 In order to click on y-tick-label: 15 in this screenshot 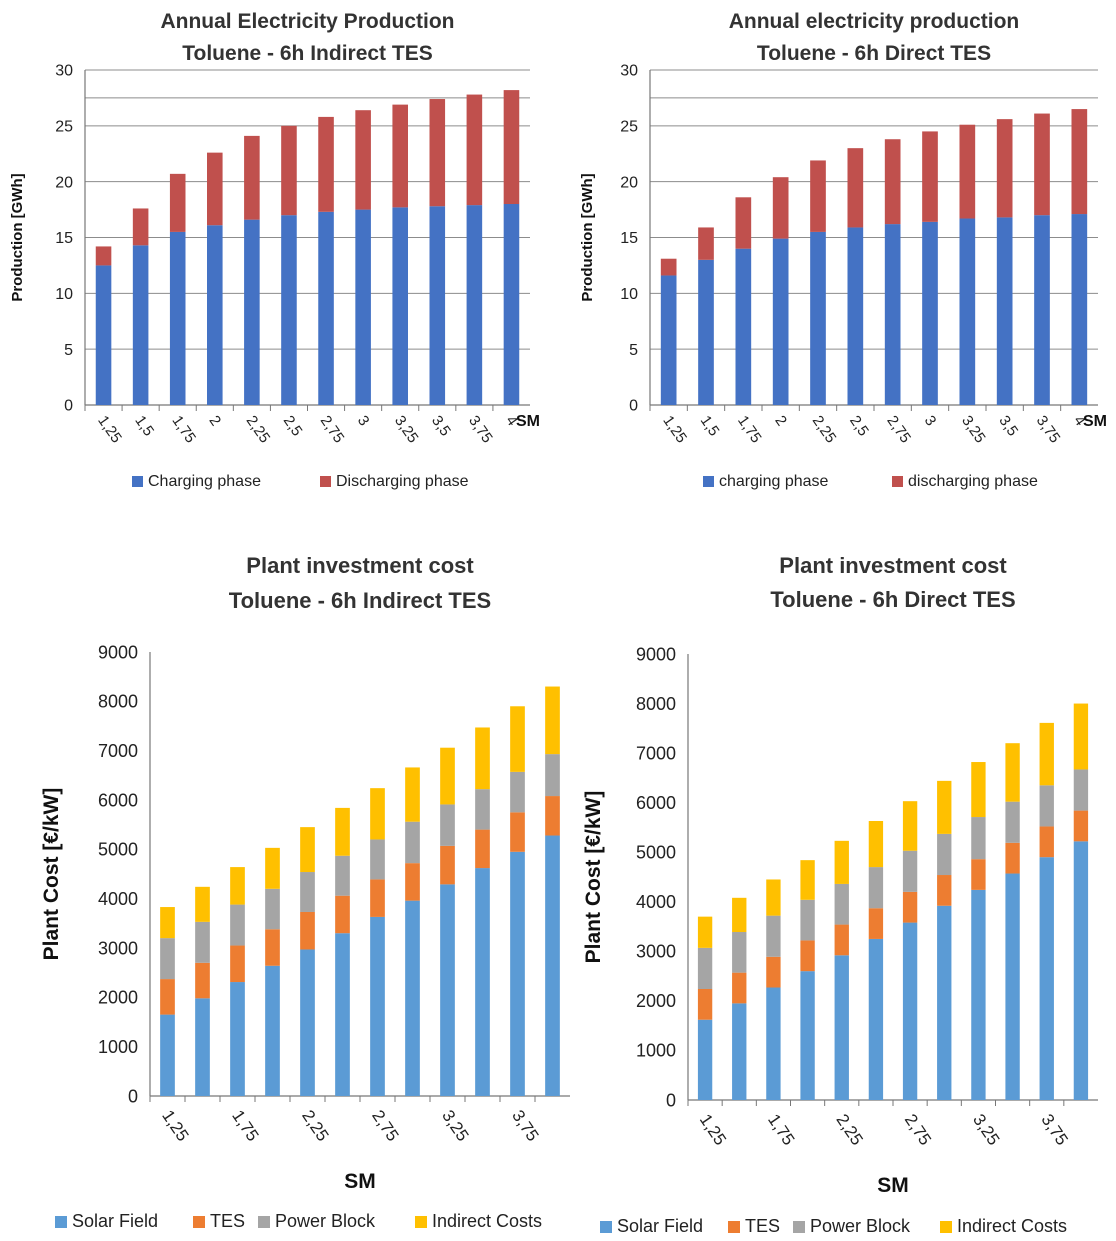, I will do `click(64, 238)`.